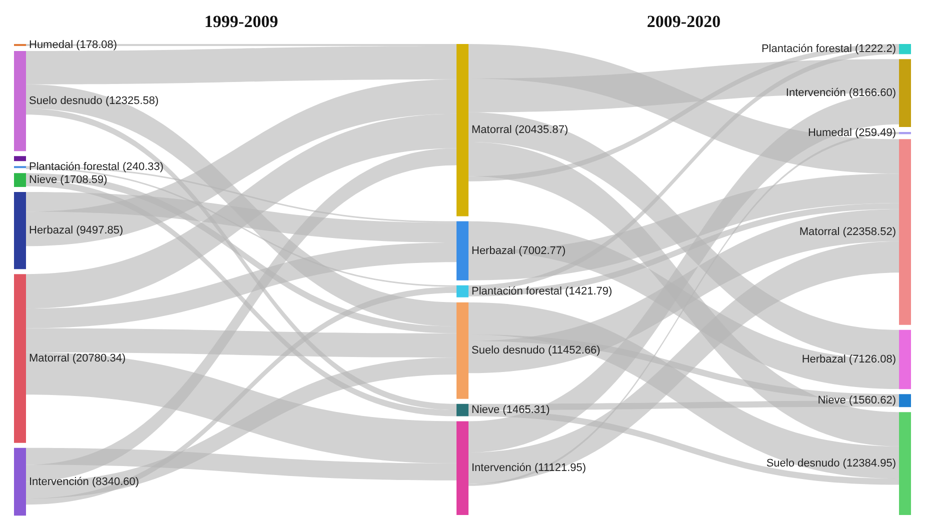 The height and width of the screenshot is (525, 925). I want to click on data-label: (20780.34), so click(99, 358).